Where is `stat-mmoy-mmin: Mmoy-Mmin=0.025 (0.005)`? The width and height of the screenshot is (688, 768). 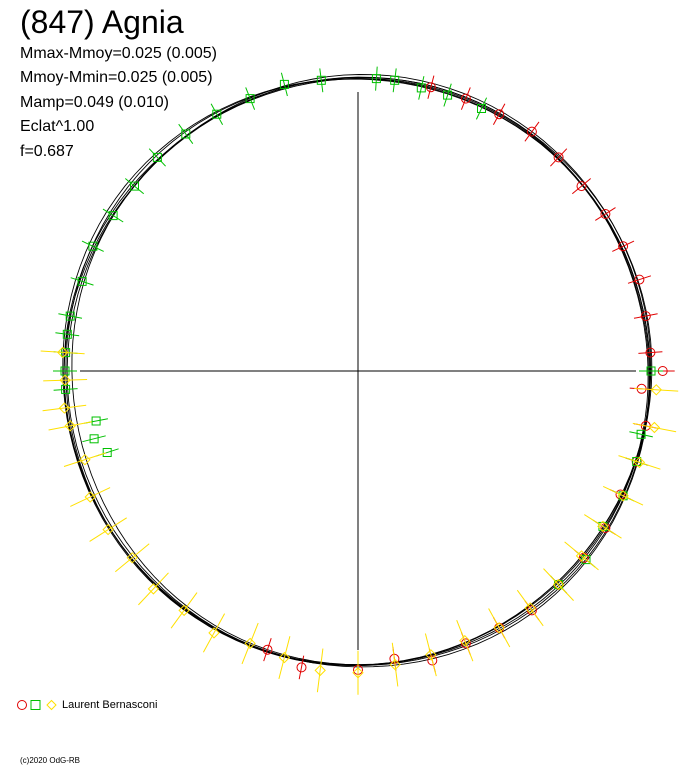
stat-mmoy-mmin: Mmoy-Mmin=0.025 (0.005) is located at coordinates (116, 77).